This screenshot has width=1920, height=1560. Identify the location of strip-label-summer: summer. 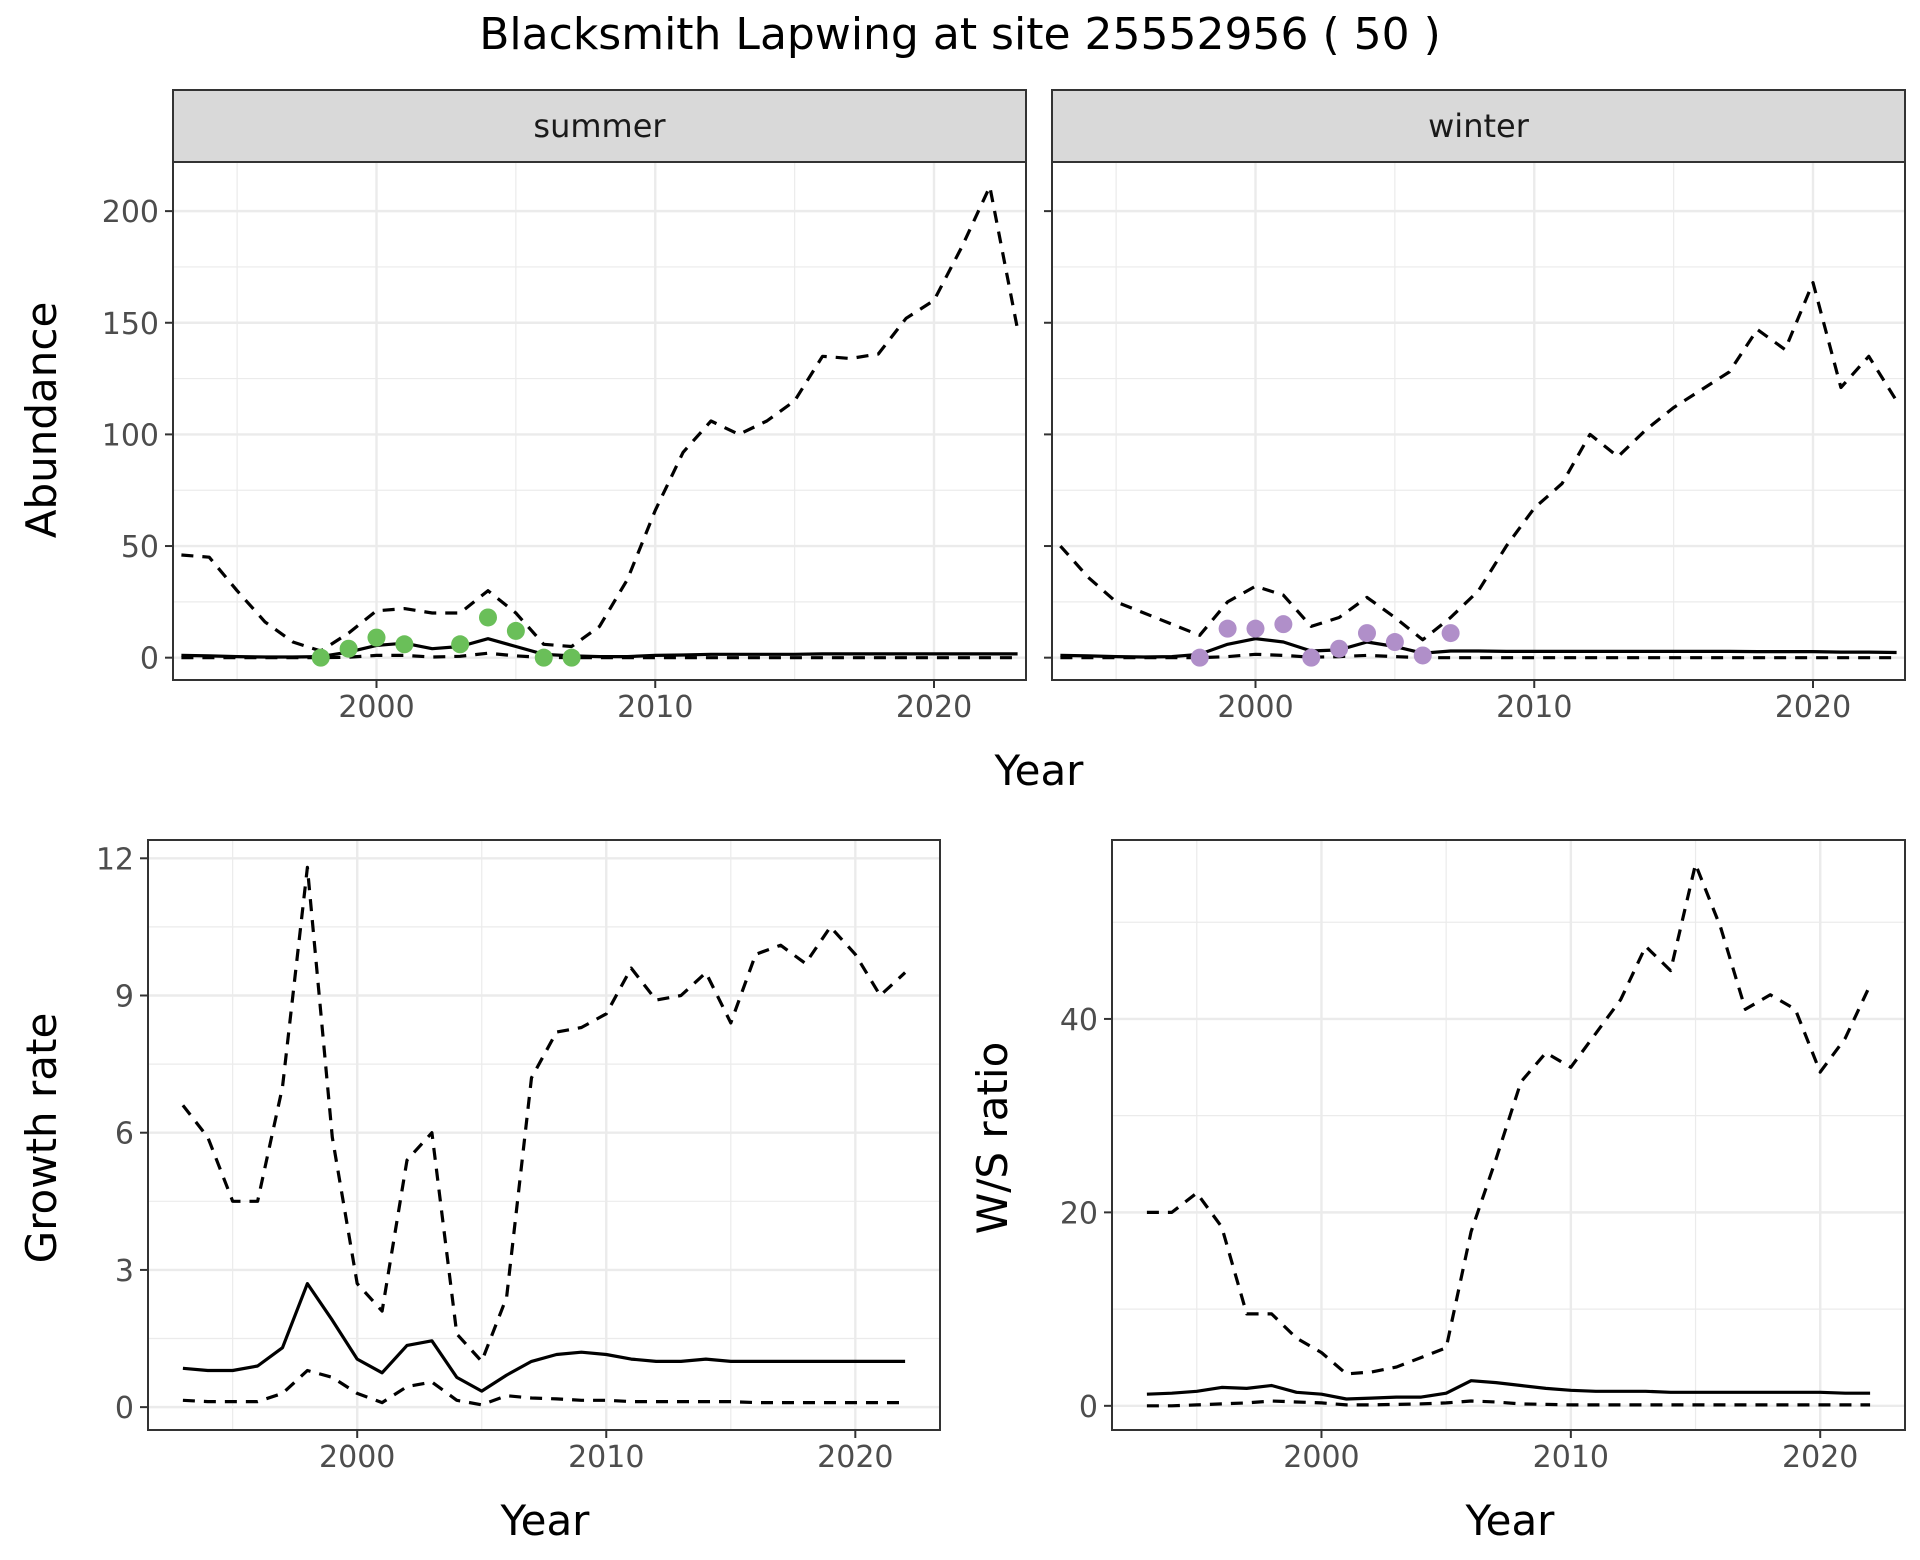
(599, 126).